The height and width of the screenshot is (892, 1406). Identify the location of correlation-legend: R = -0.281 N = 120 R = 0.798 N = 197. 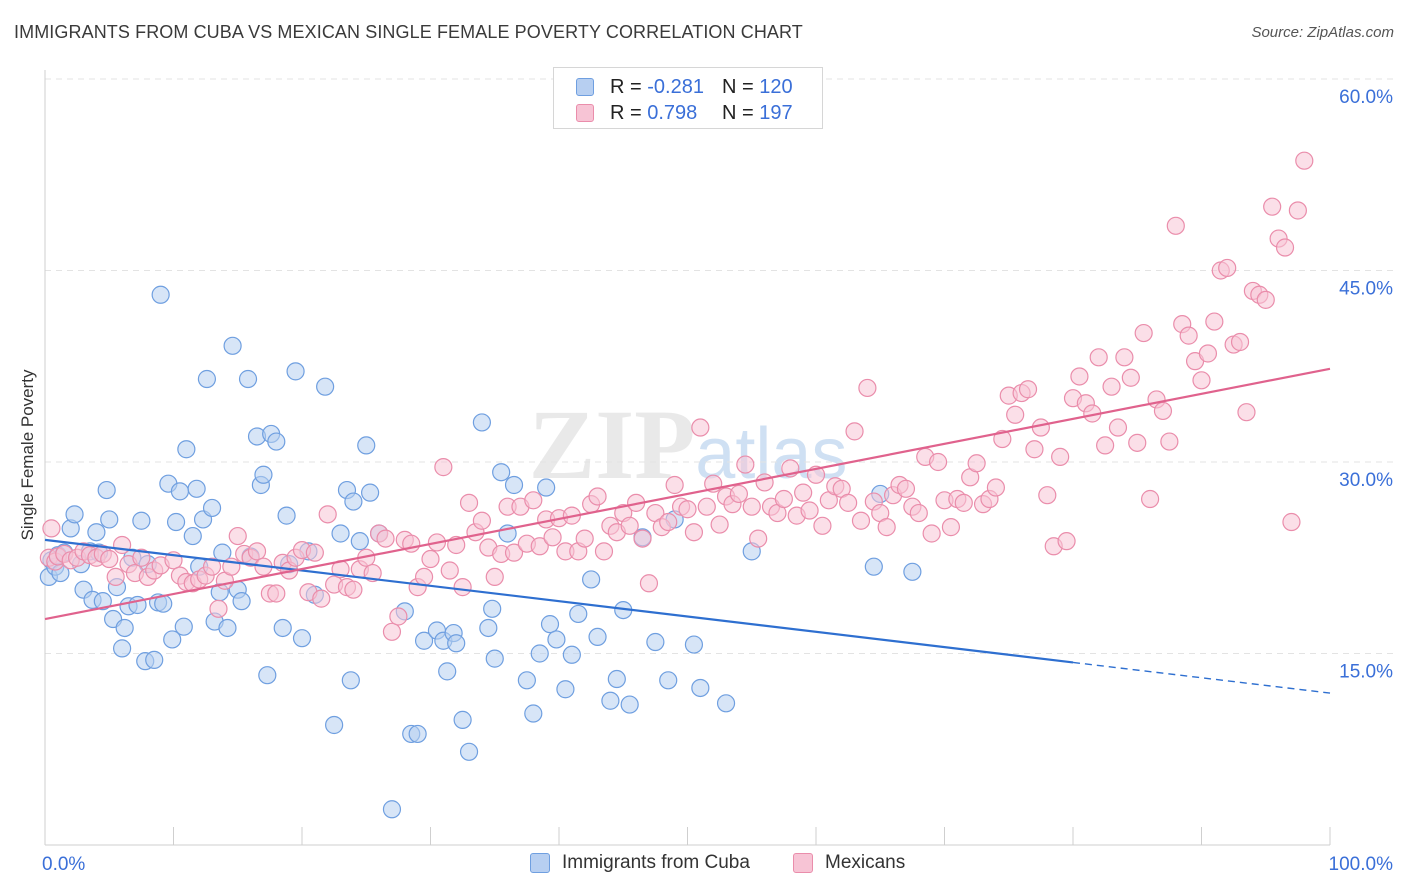
(688, 98).